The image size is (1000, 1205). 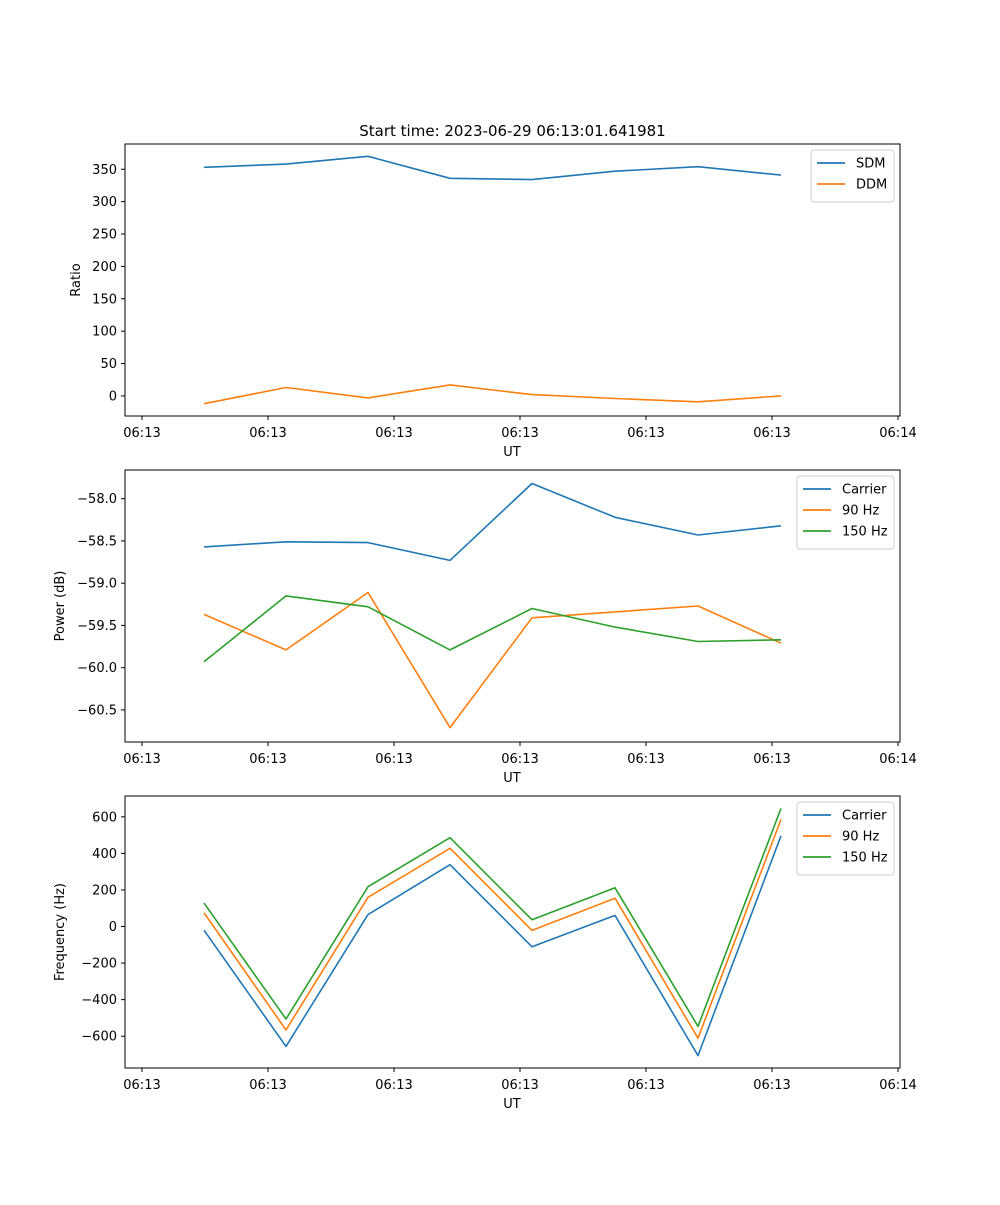 I want to click on y-tick-label: −58.5, so click(x=97, y=541).